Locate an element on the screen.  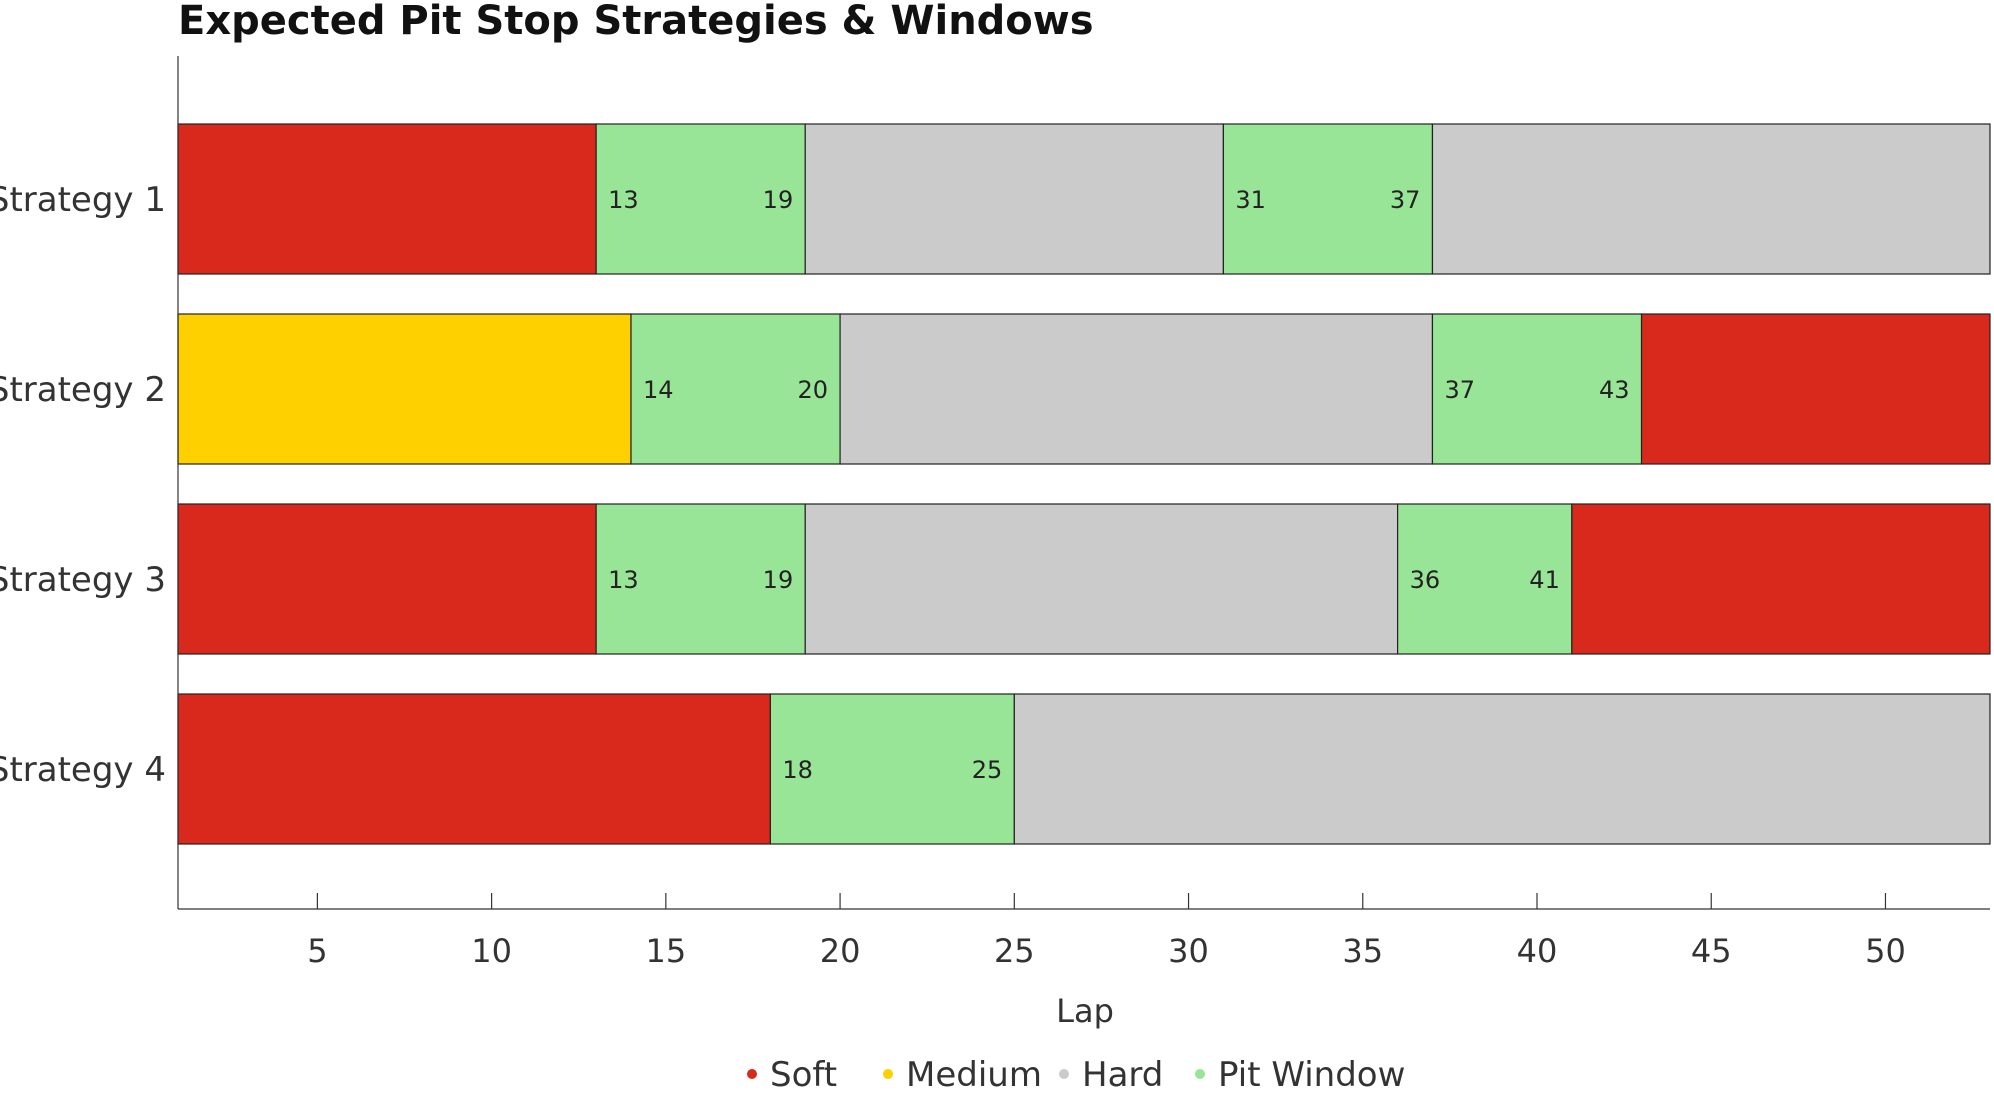
pit-window-start-label: 14 is located at coordinates (658, 390).